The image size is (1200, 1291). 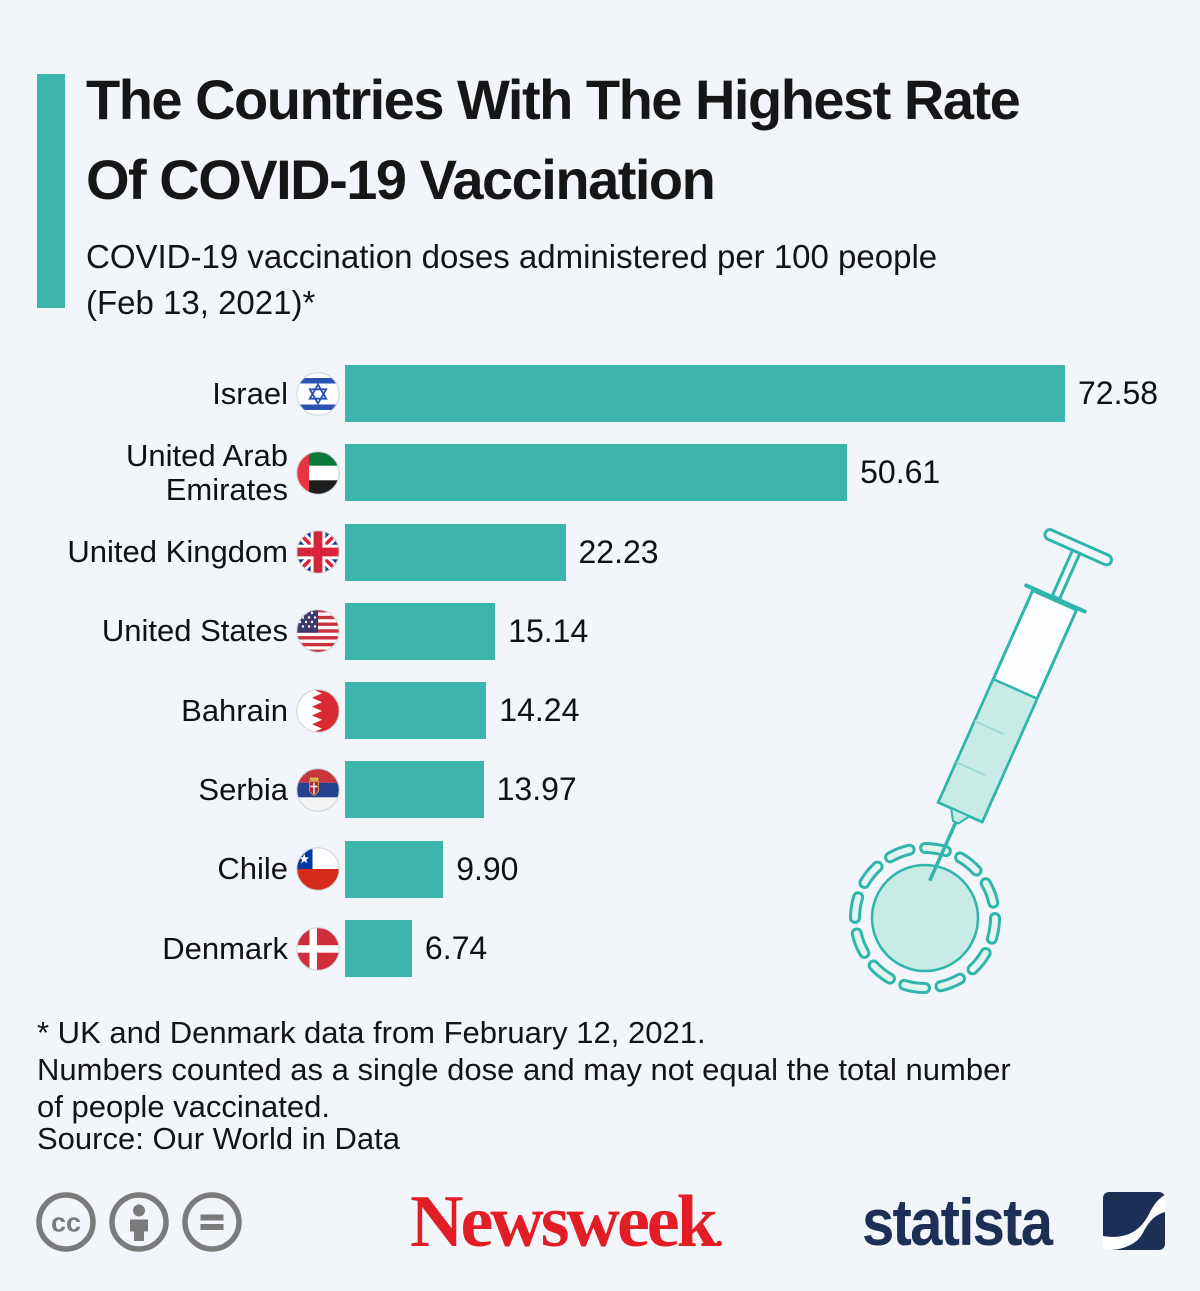 I want to click on bar-united-kingdom, so click(x=455, y=552).